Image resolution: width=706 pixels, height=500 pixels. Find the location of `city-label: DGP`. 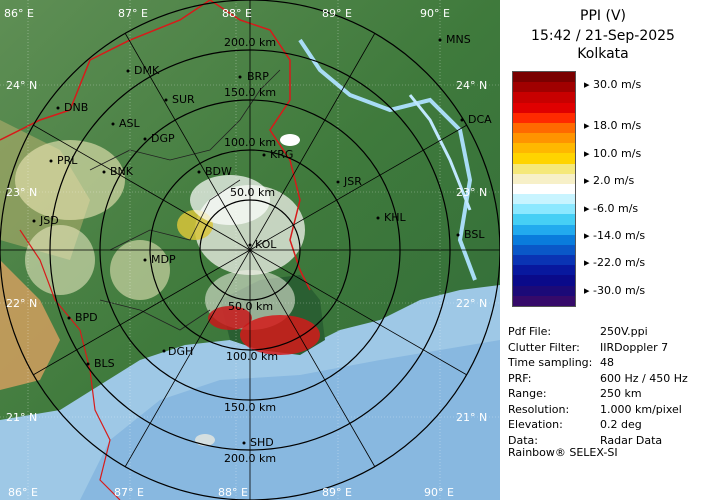

city-label: DGP is located at coordinates (163, 138).